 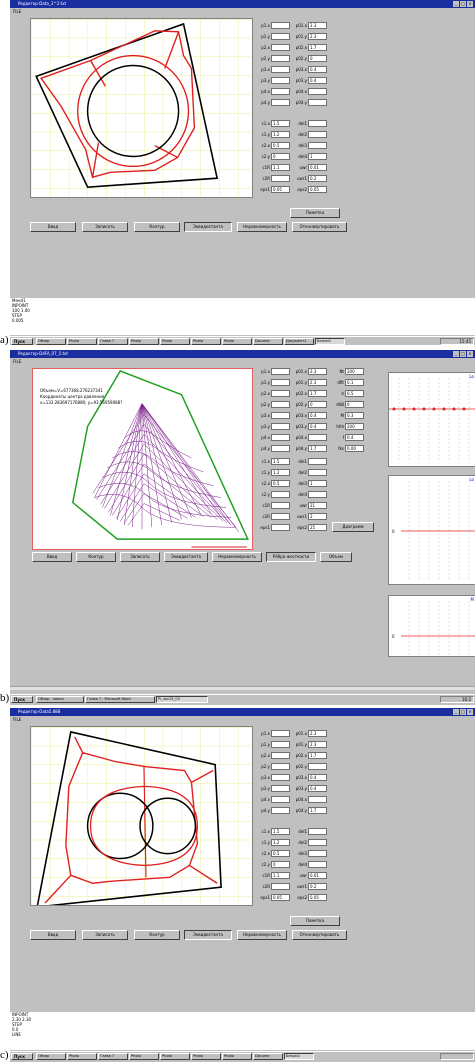 What do you see at coordinates (280, 842) in the screenshot?
I see `field-input: 1.2` at bounding box center [280, 842].